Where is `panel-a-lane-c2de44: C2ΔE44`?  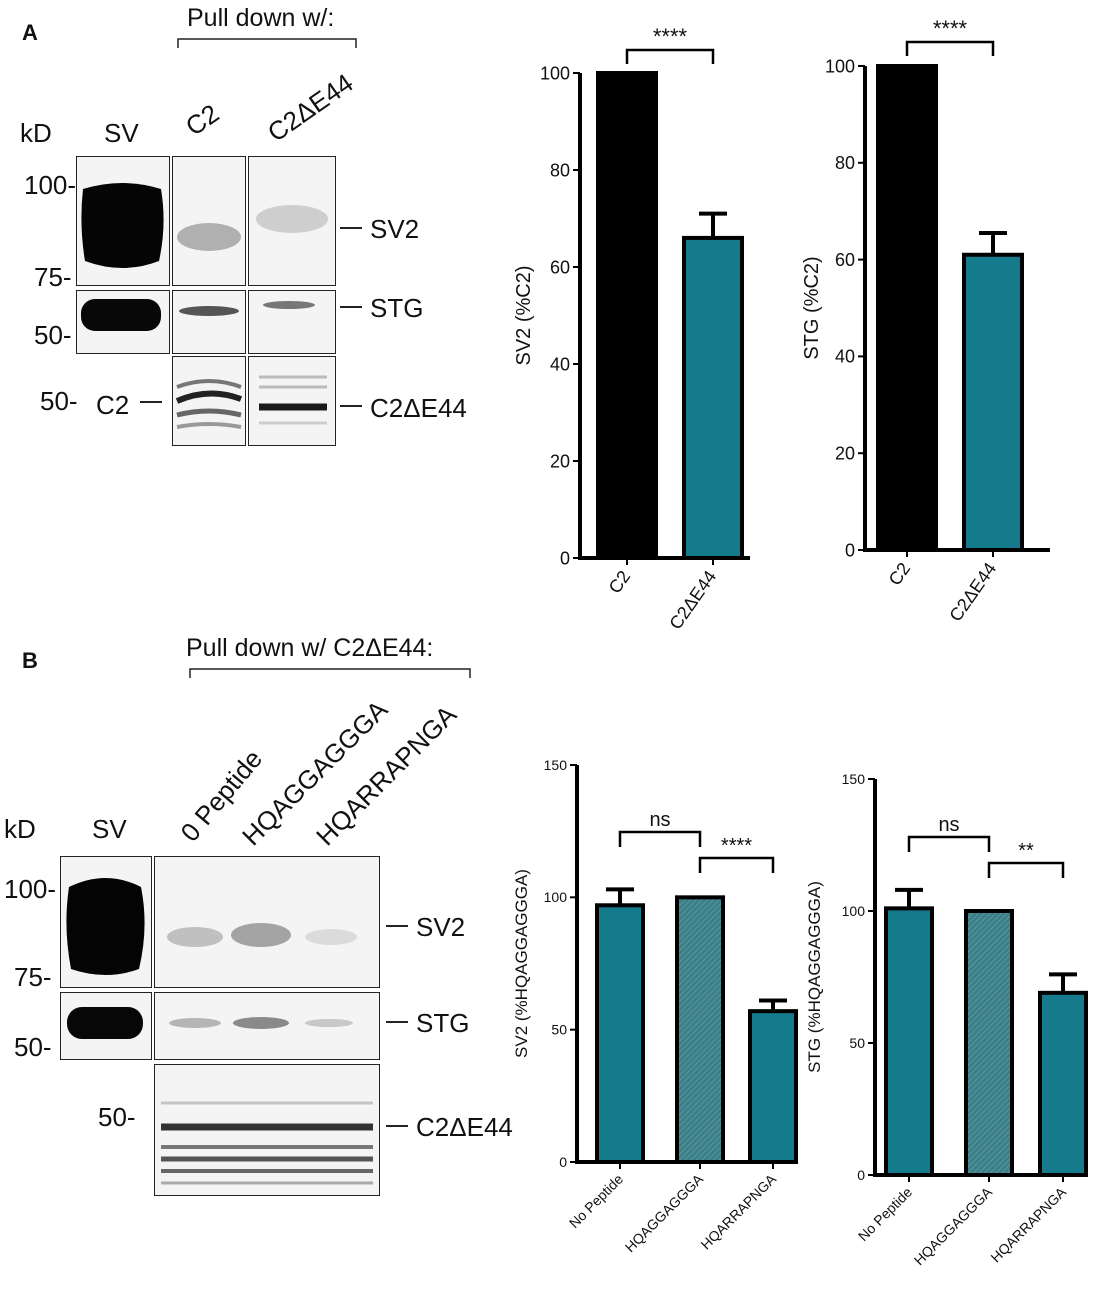
panel-a-lane-c2de44: C2ΔE44 is located at coordinates (310, 107).